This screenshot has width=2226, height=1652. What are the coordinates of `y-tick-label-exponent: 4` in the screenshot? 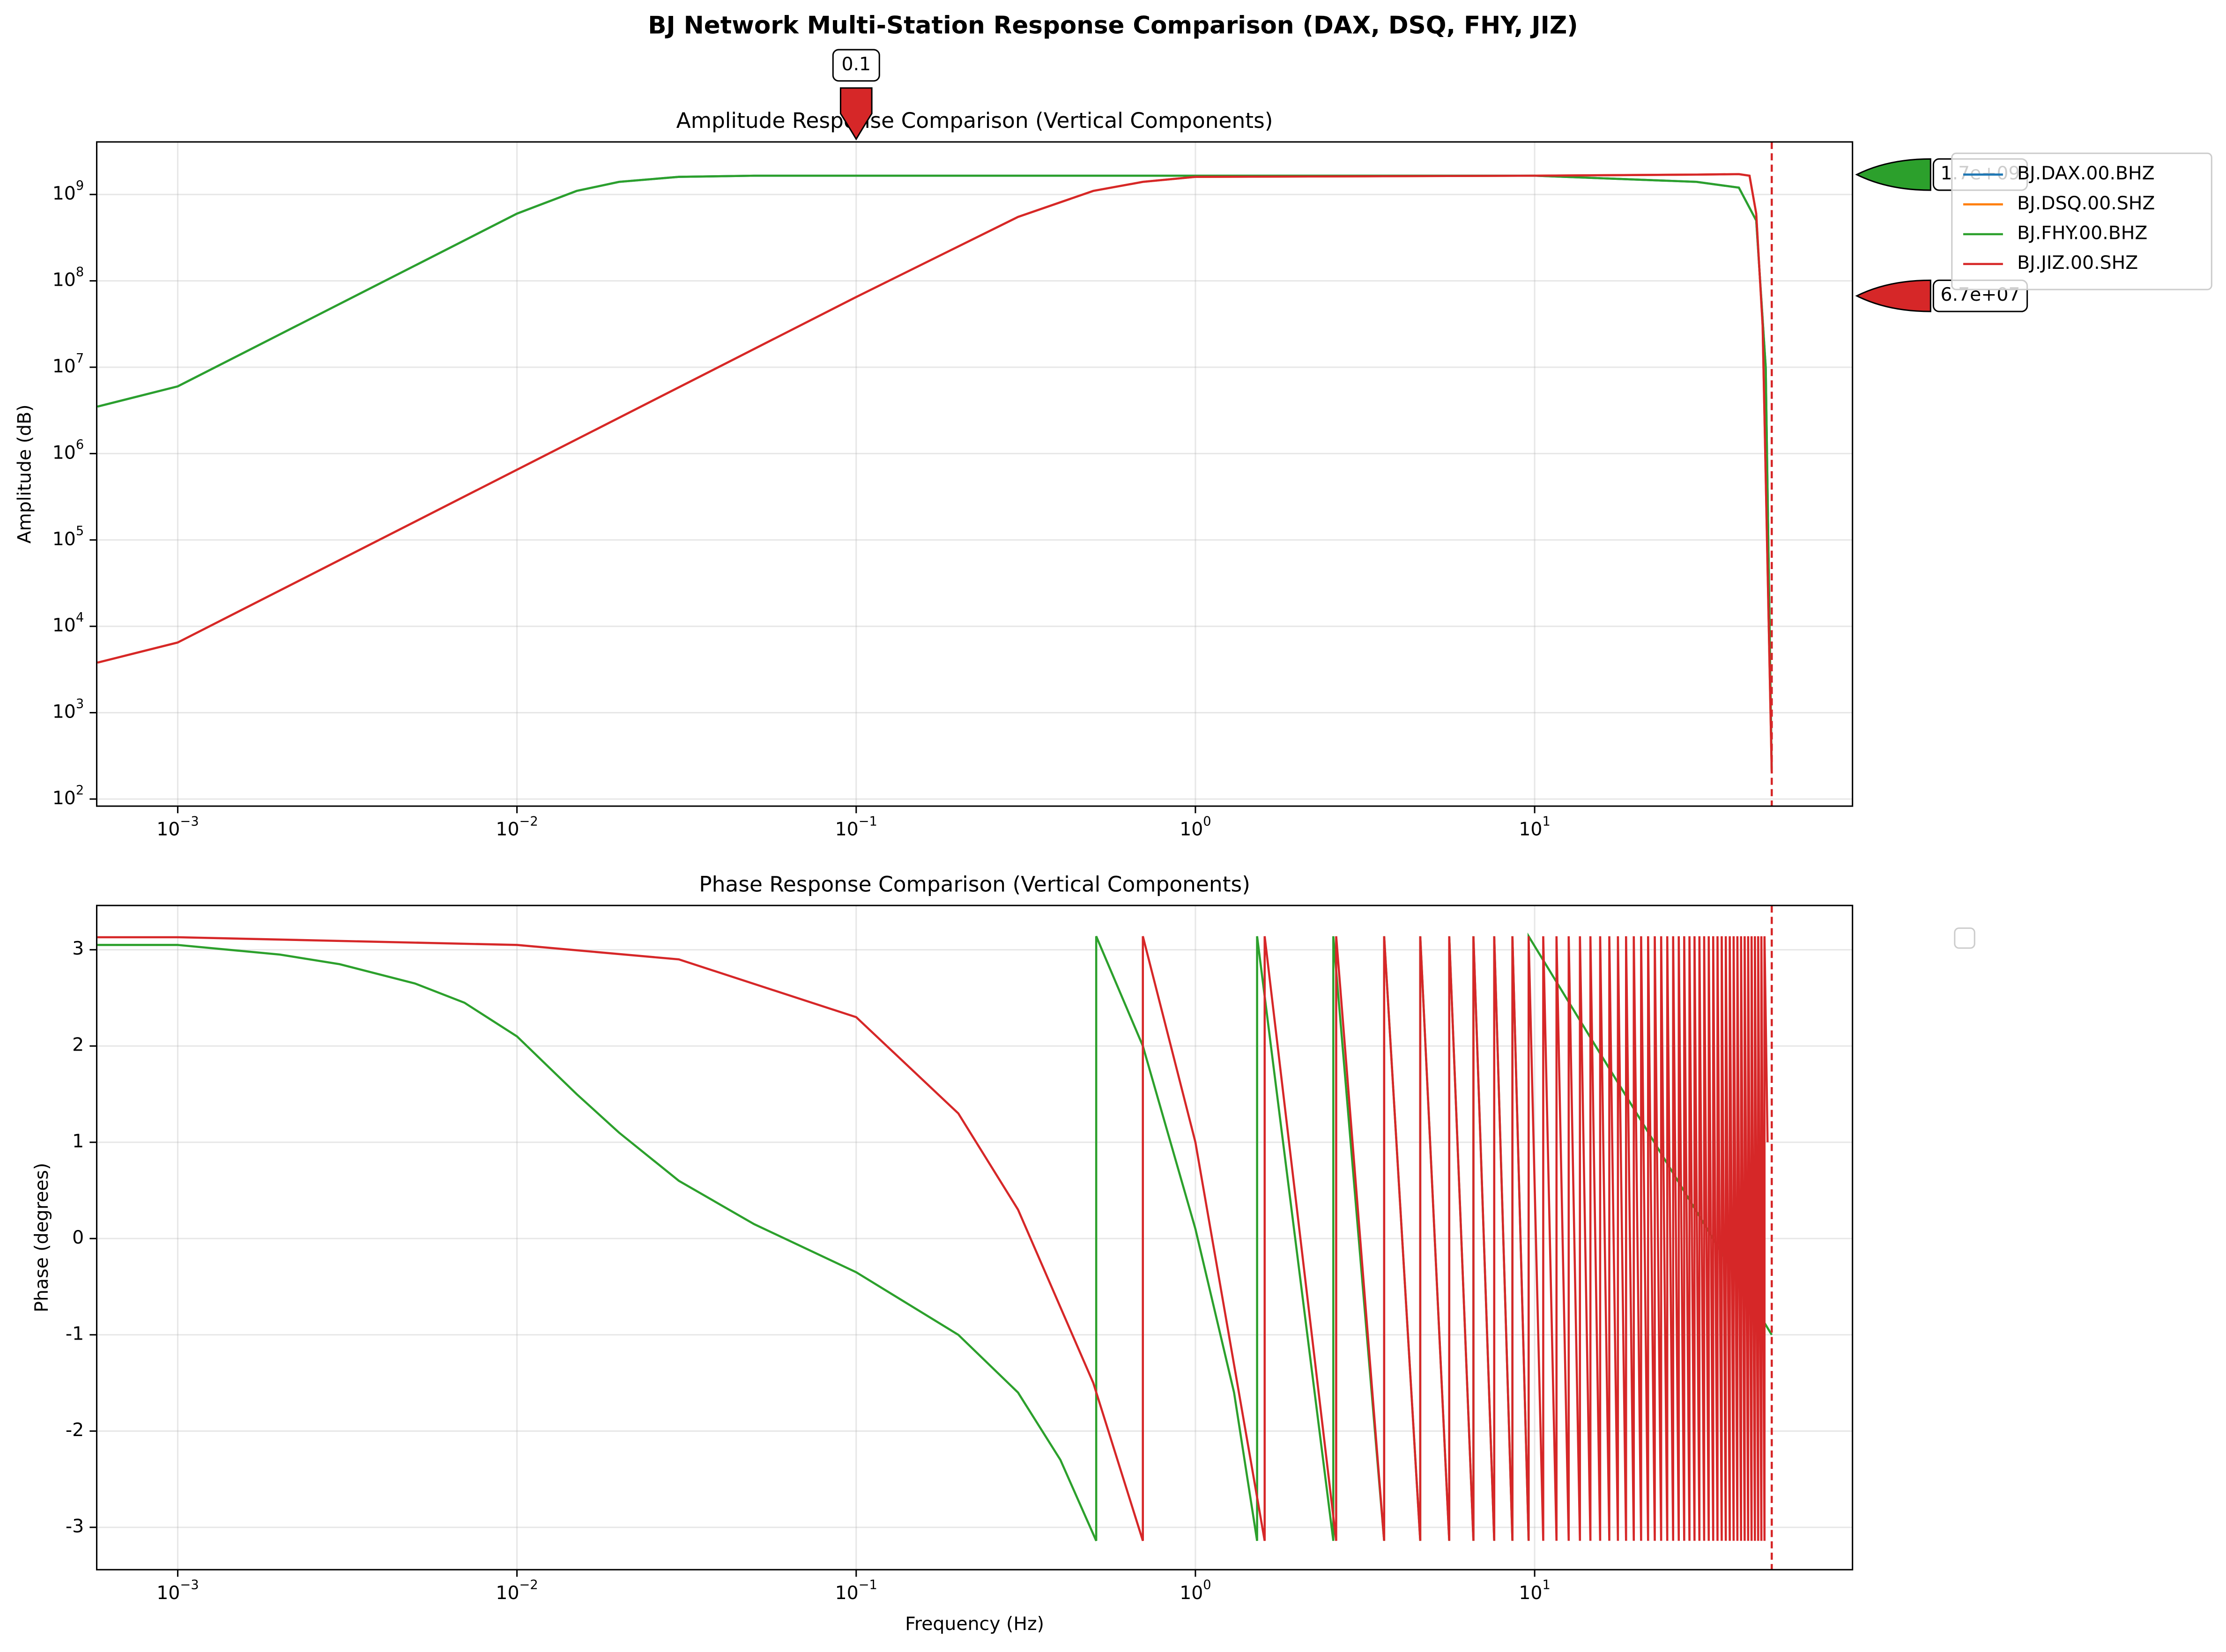 It's located at (80, 617).